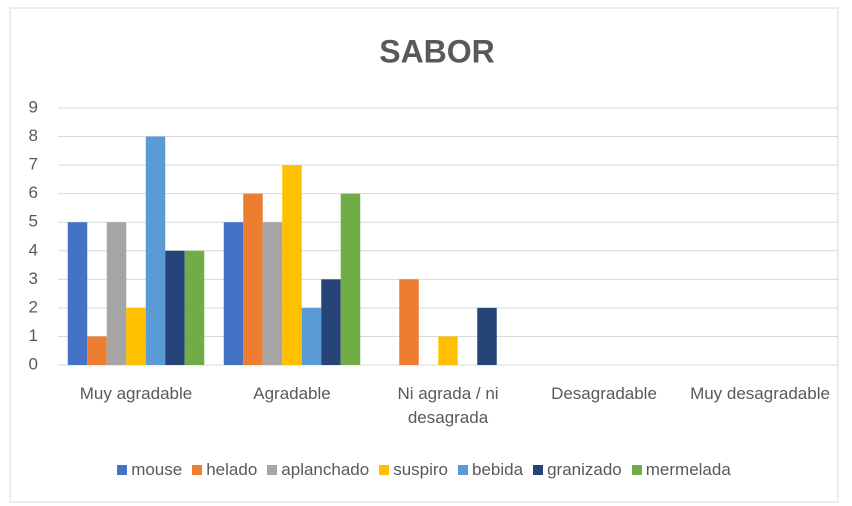  I want to click on y-tick-label: 4, so click(33, 249).